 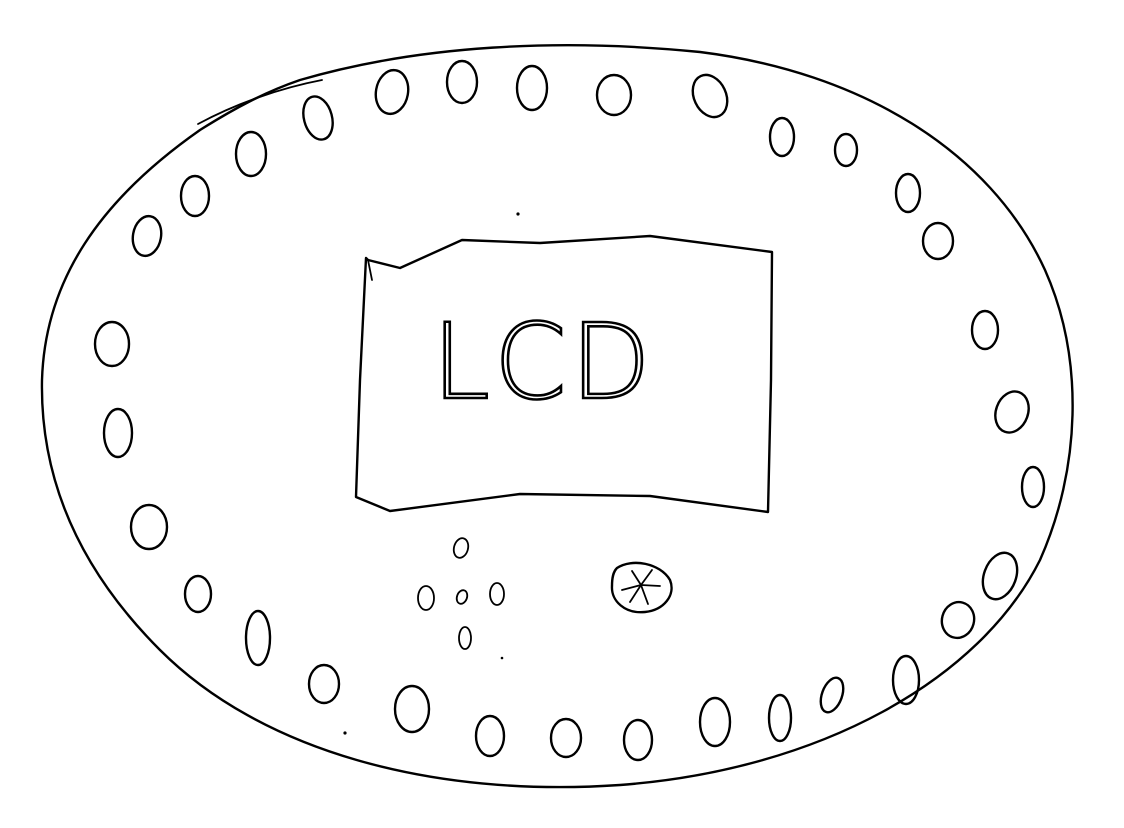 I want to click on body-overdraw-stroke, so click(x=260, y=102).